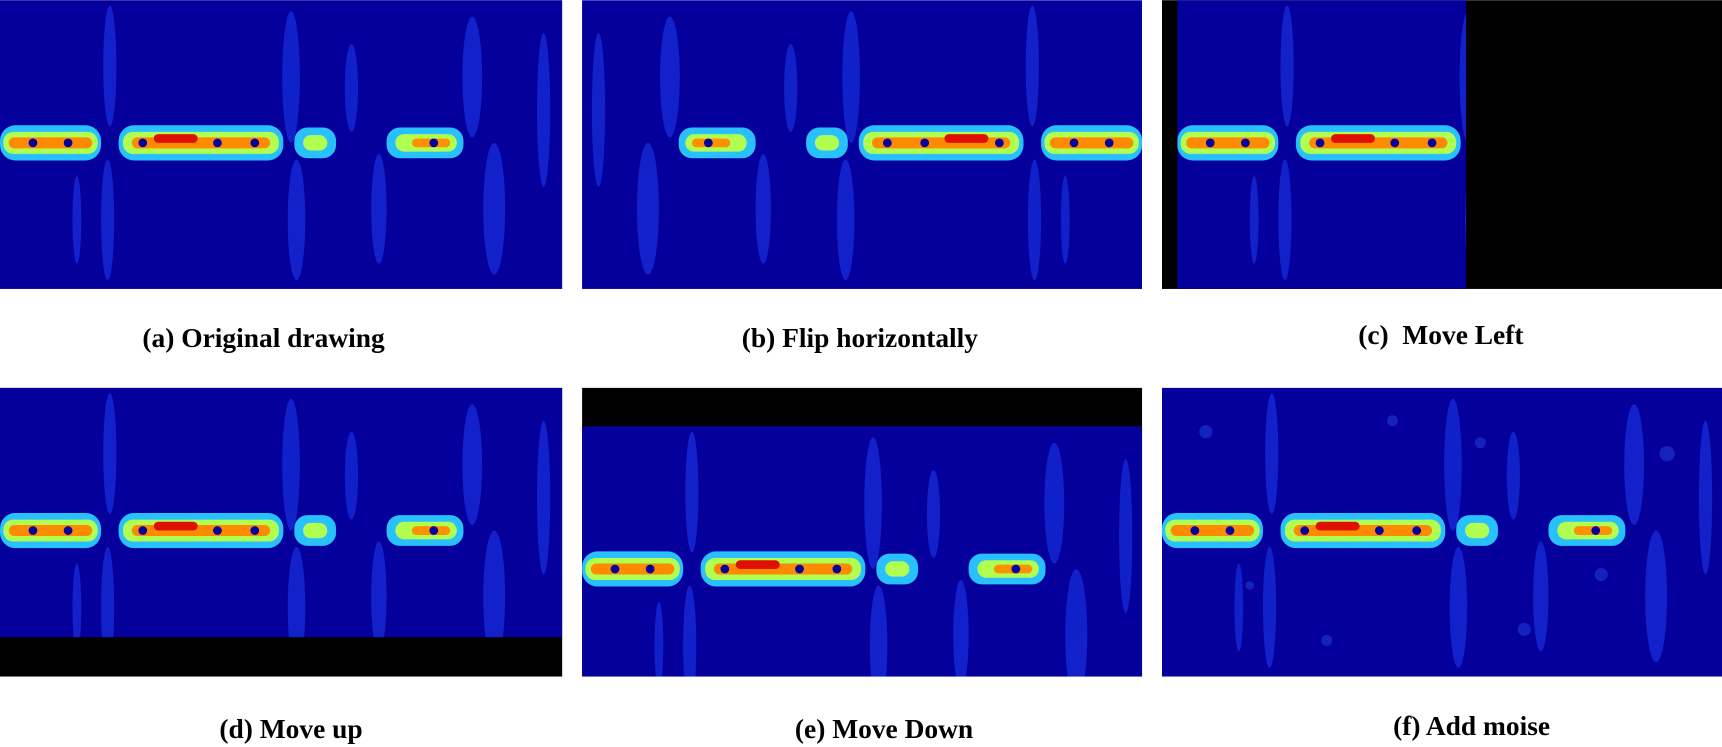 Image resolution: width=1722 pixels, height=747 pixels. What do you see at coordinates (290, 729) in the screenshot?
I see `caption: (d) Move up` at bounding box center [290, 729].